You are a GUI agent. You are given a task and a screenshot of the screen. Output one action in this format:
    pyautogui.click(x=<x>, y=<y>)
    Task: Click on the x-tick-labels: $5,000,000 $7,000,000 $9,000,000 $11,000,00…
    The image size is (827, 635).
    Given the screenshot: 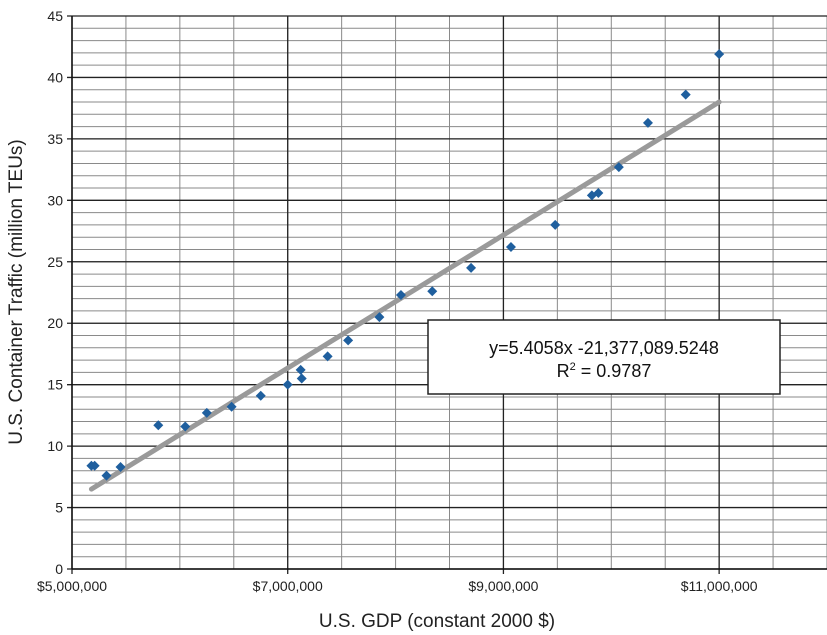 What is the action you would take?
    pyautogui.click(x=397, y=586)
    